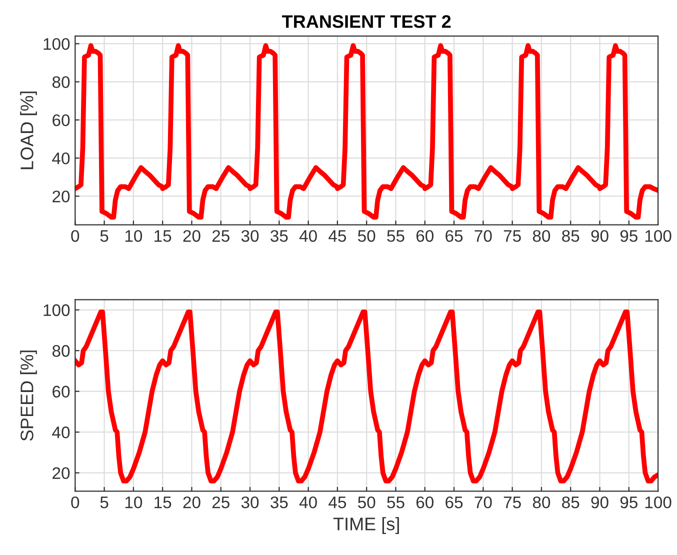  Describe the element at coordinates (28, 395) in the screenshot. I see `y-axis-title: SPEED [%]` at that location.